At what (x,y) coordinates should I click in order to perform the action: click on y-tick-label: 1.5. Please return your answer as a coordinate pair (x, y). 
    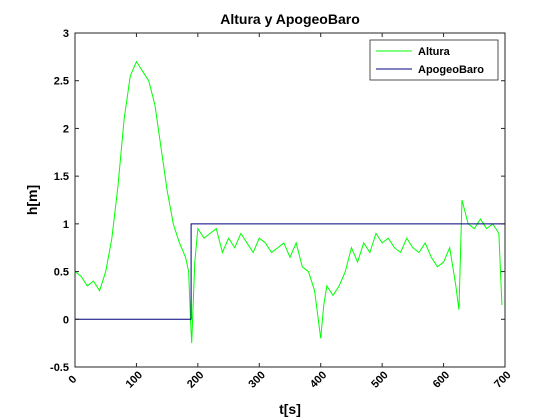
    Looking at the image, I should click on (61, 177).